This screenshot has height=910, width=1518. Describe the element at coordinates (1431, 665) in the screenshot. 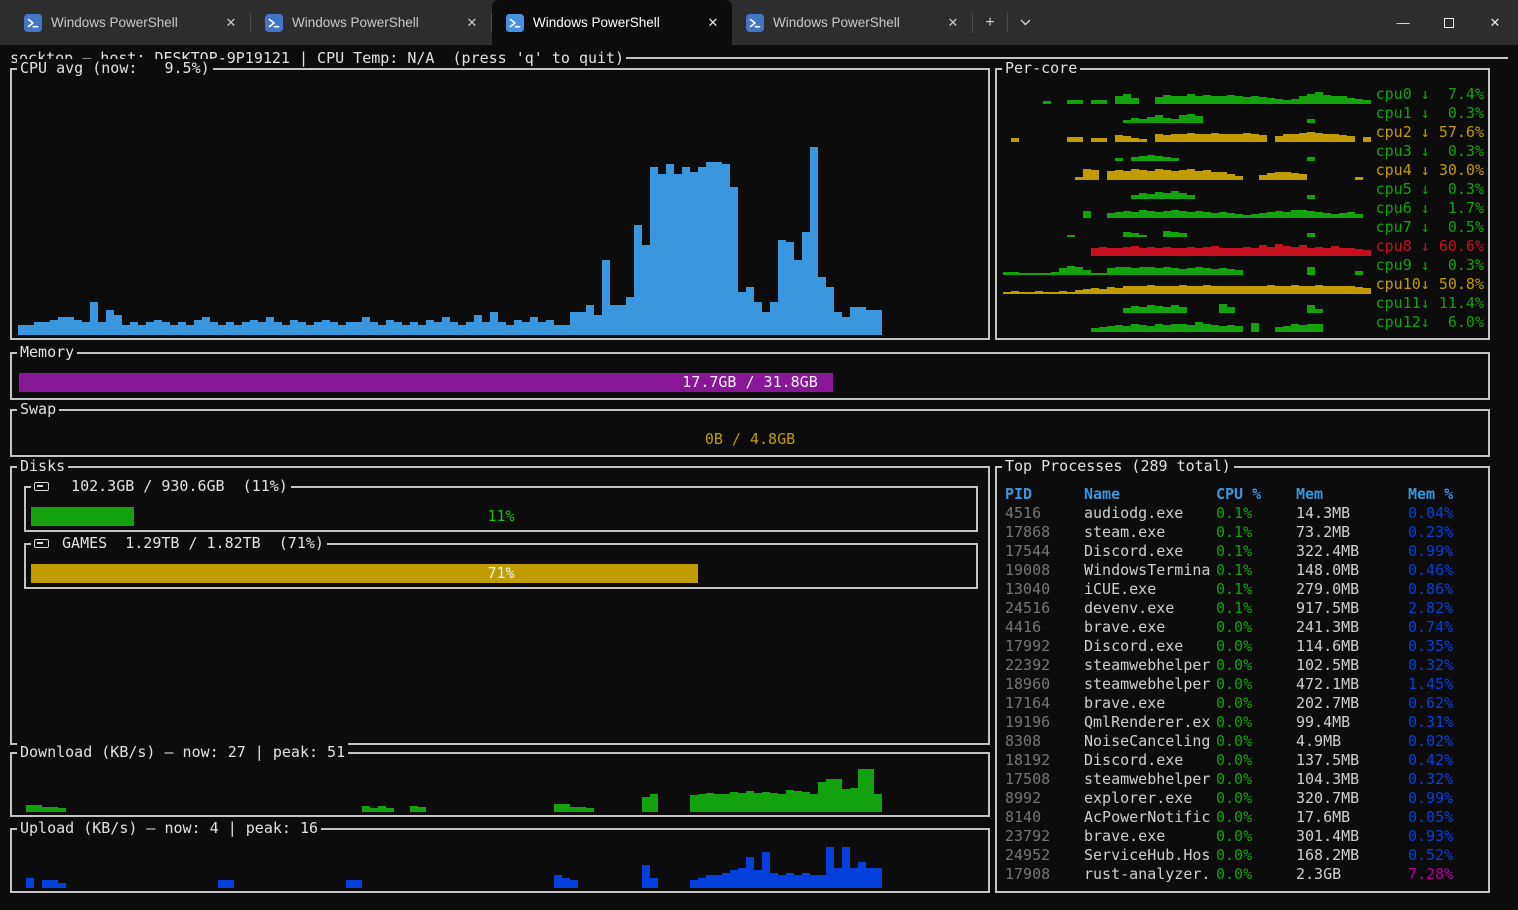

I see `process-mem-pct: 0.32%` at that location.